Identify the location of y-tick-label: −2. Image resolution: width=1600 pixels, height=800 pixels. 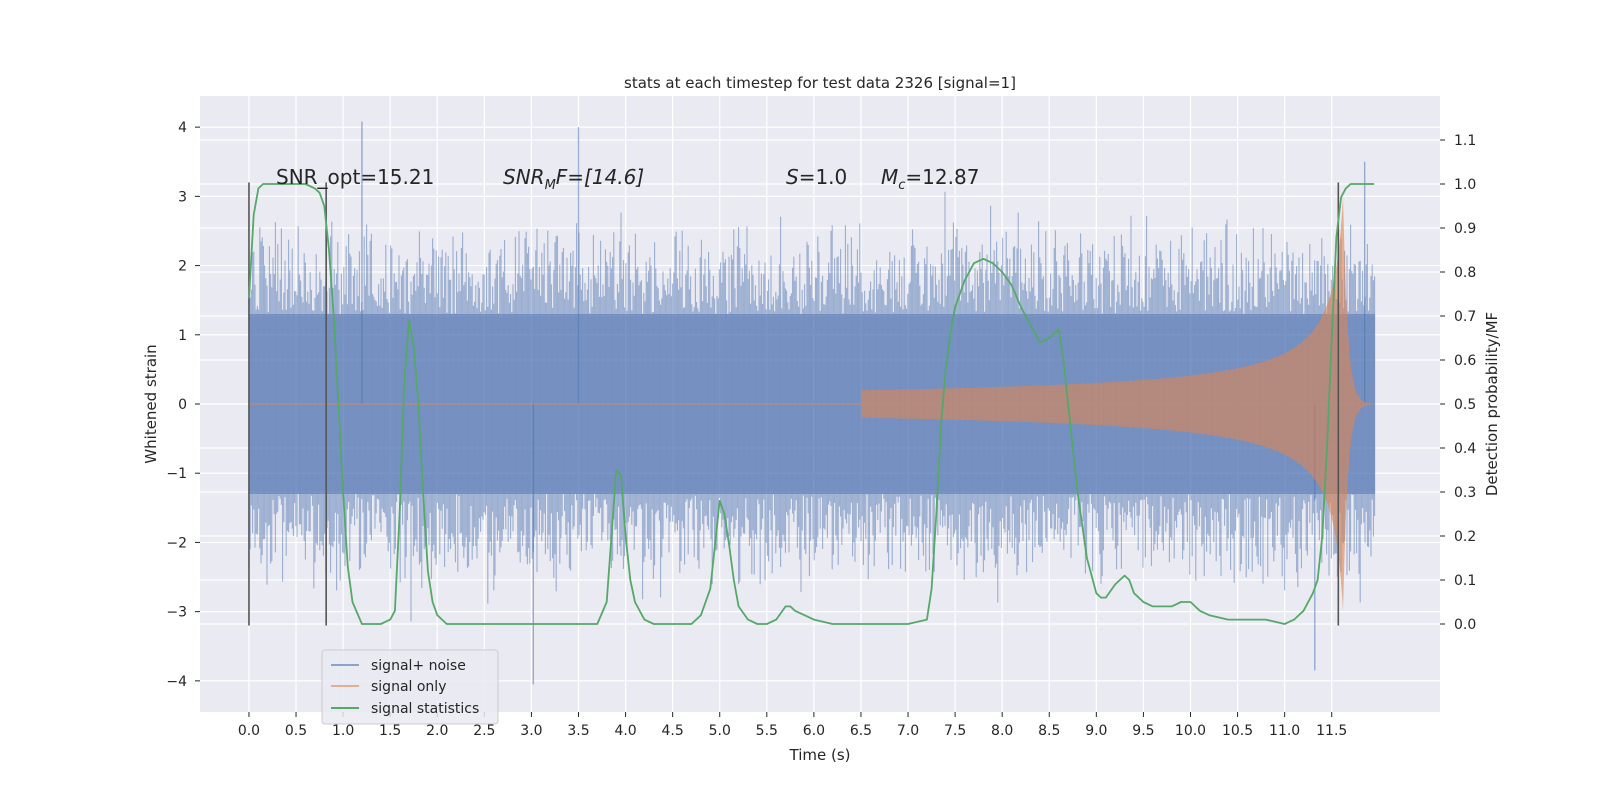
(176, 543).